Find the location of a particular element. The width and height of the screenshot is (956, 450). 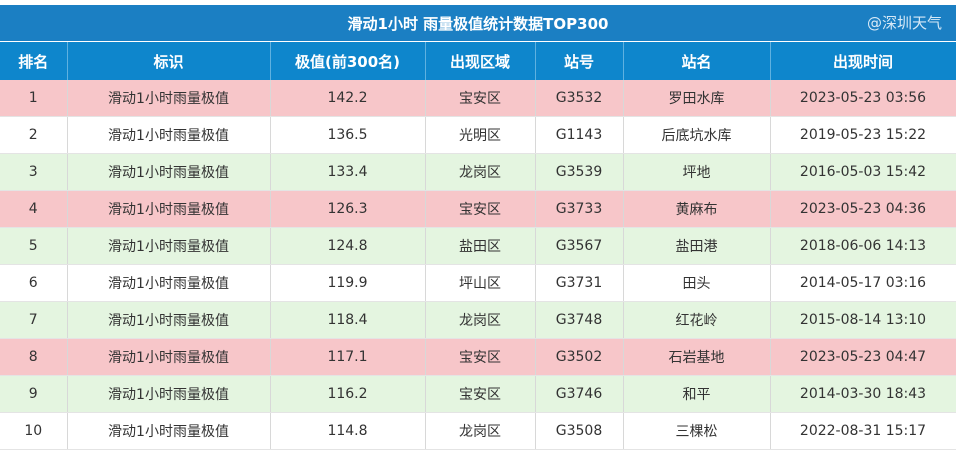

header-row: 排名 标识 极值(前300名) 出现区域 站号 站名 出现时间 is located at coordinates (478, 61).